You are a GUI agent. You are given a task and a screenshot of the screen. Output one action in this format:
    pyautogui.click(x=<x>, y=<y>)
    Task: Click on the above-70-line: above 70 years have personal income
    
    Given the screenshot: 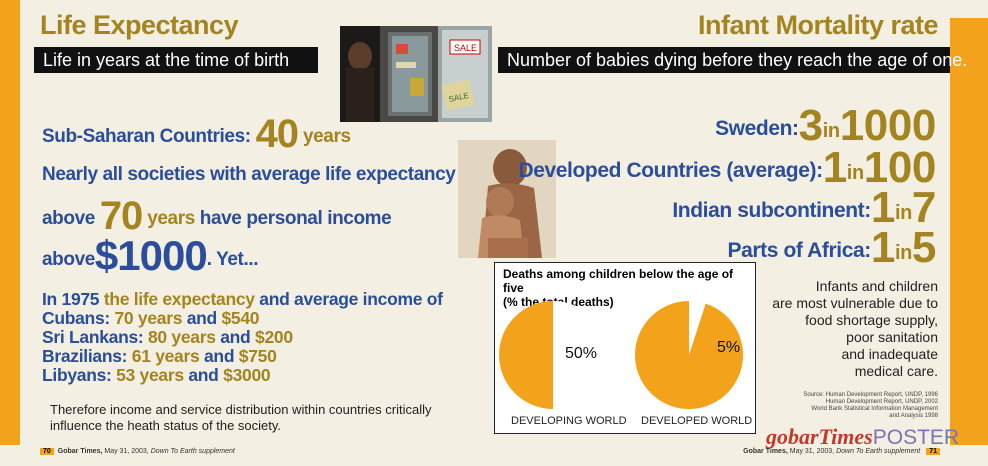 What is the action you would take?
    pyautogui.click(x=217, y=216)
    